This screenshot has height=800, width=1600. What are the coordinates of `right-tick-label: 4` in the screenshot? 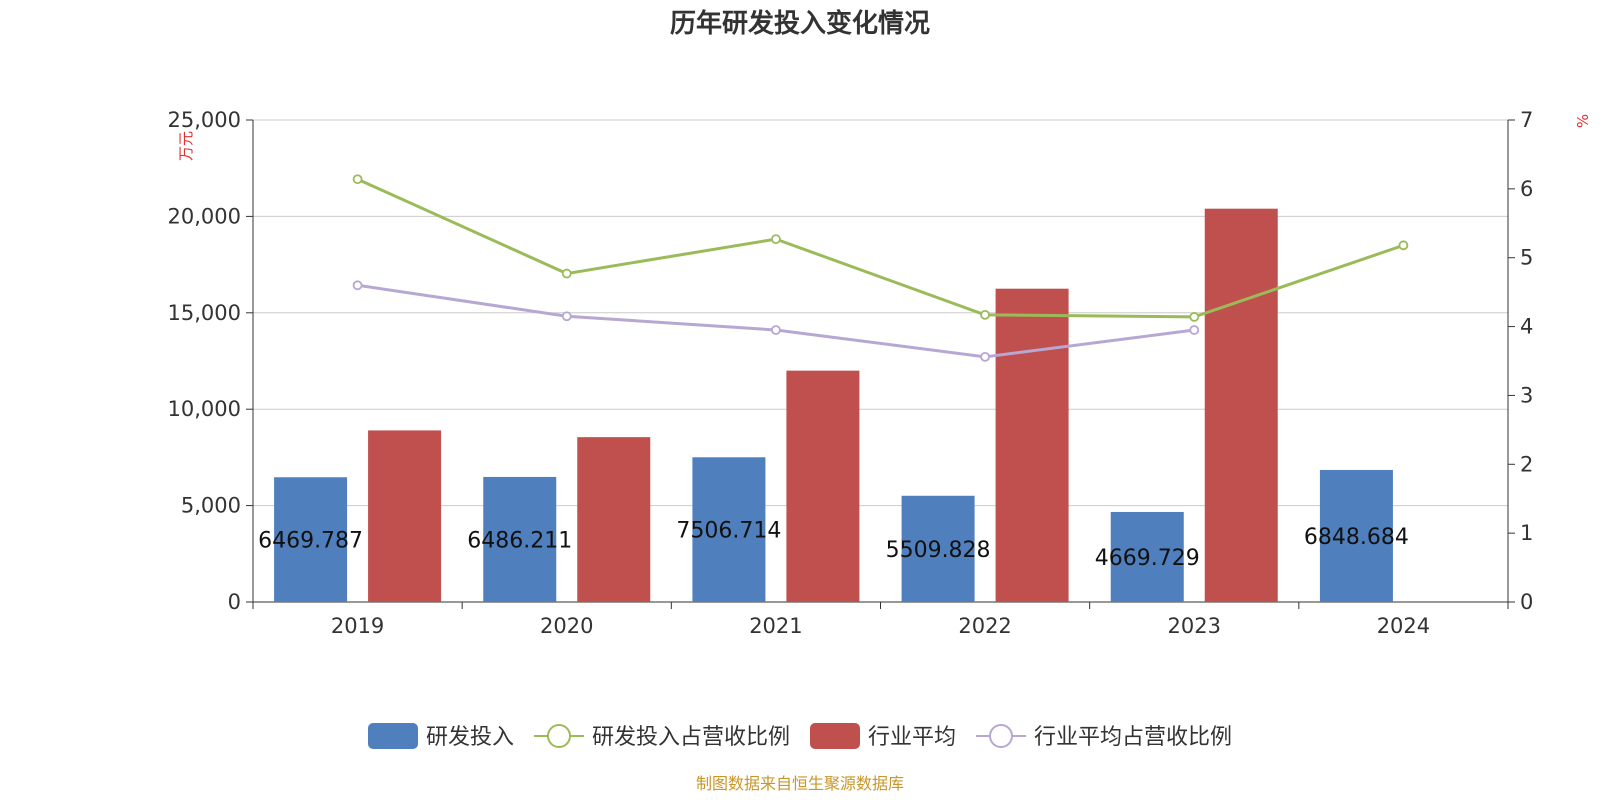 It's located at (1526, 327).